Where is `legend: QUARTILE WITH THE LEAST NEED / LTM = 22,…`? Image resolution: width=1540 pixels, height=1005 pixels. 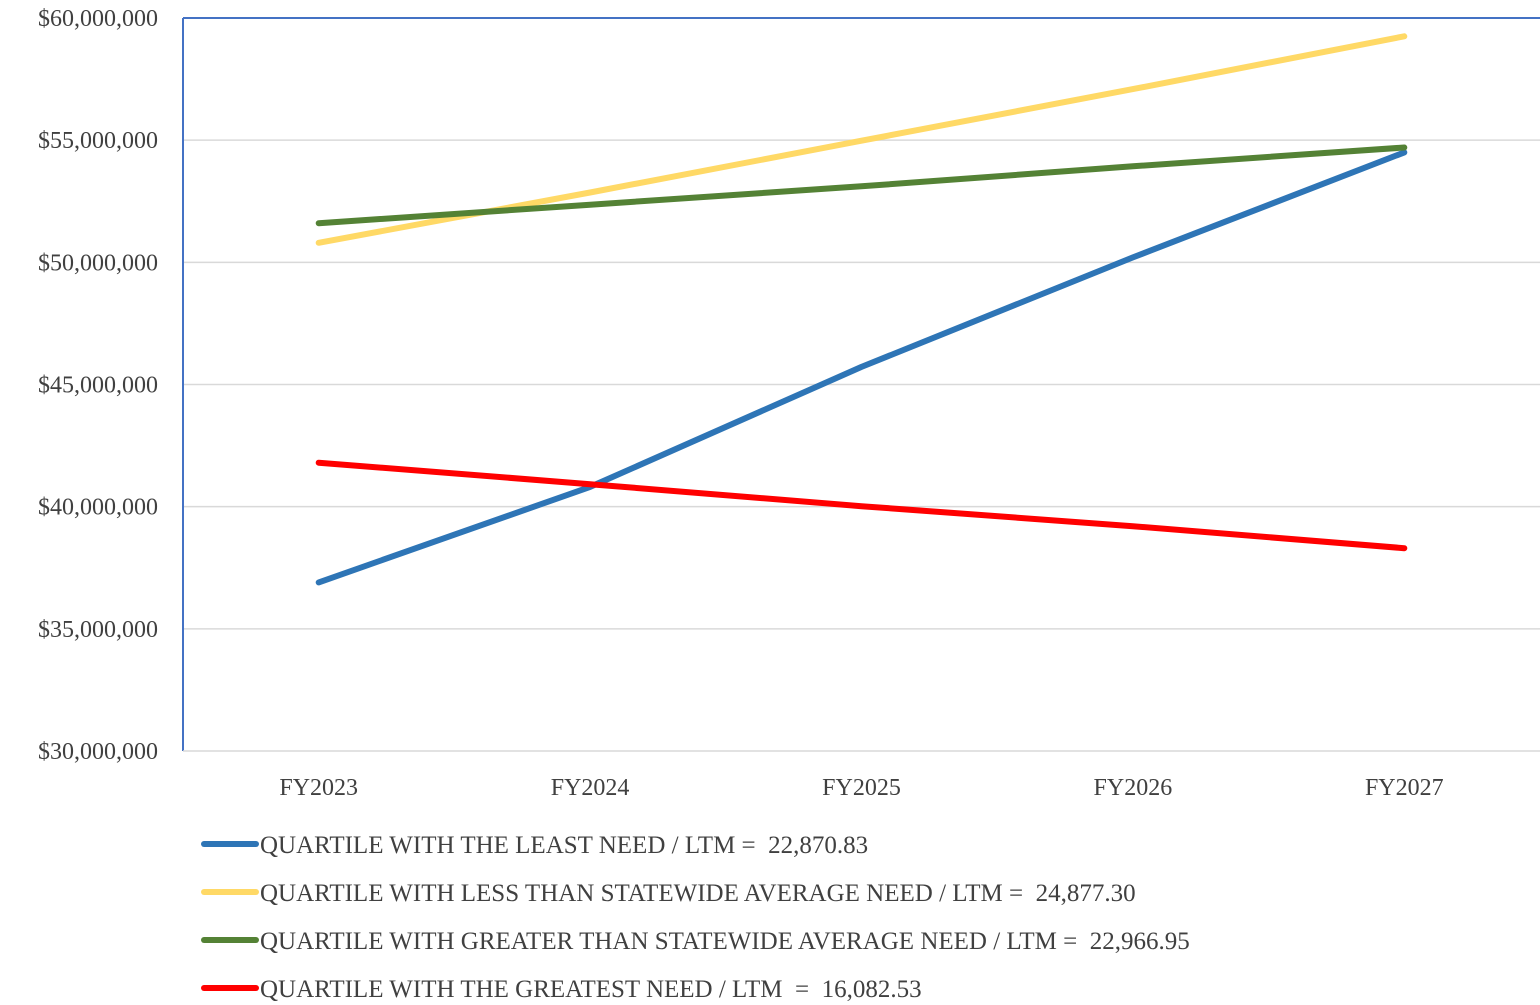
legend: QUARTILE WITH THE LEAST NEED / LTM = 22,… is located at coordinates (695, 917).